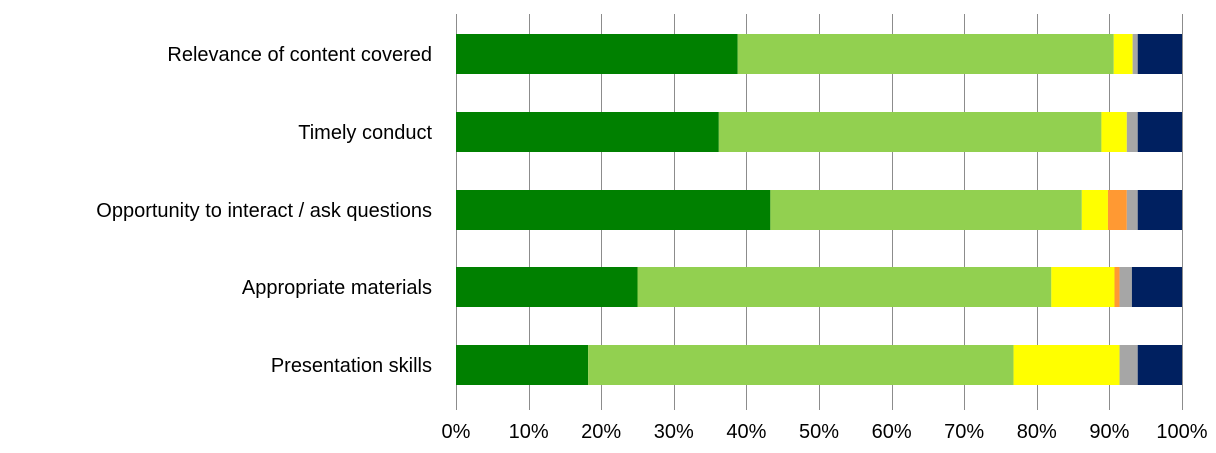 This screenshot has height=453, width=1216. Describe the element at coordinates (674, 432) in the screenshot. I see `x-tick-label: 30%` at that location.